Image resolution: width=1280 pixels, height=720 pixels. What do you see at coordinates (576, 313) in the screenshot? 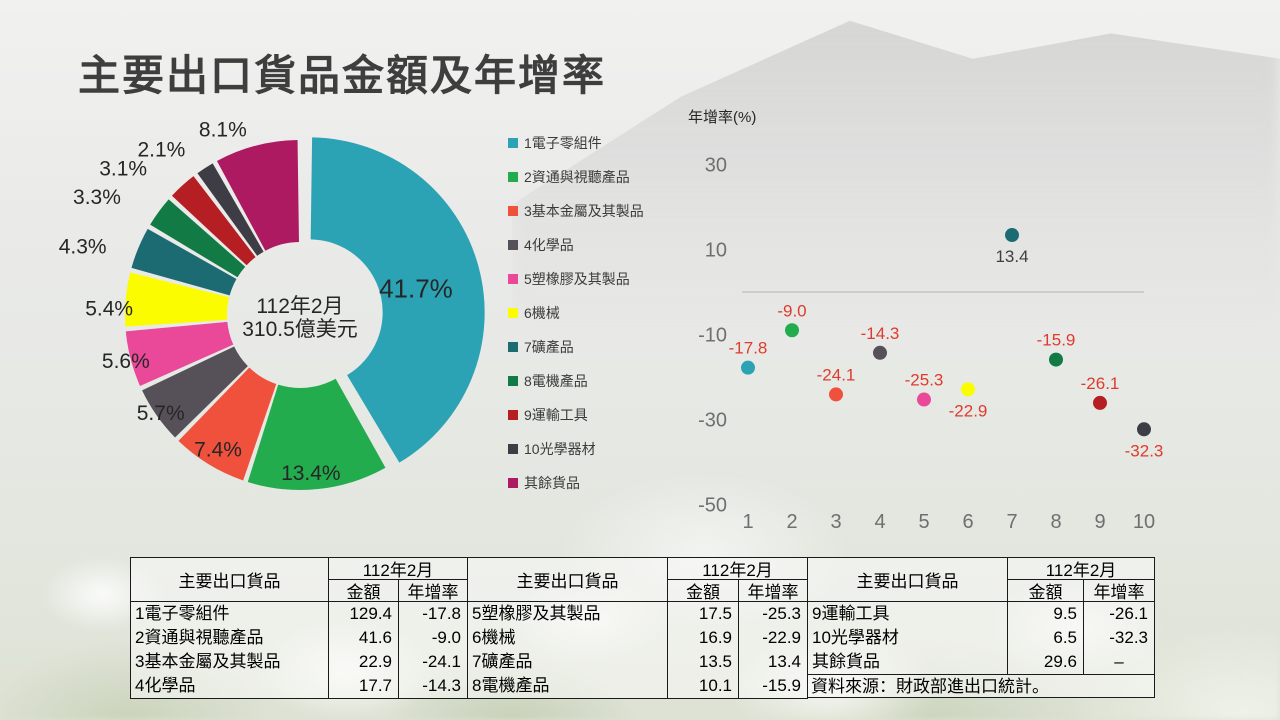
I see `legend-item: 6機械` at bounding box center [576, 313].